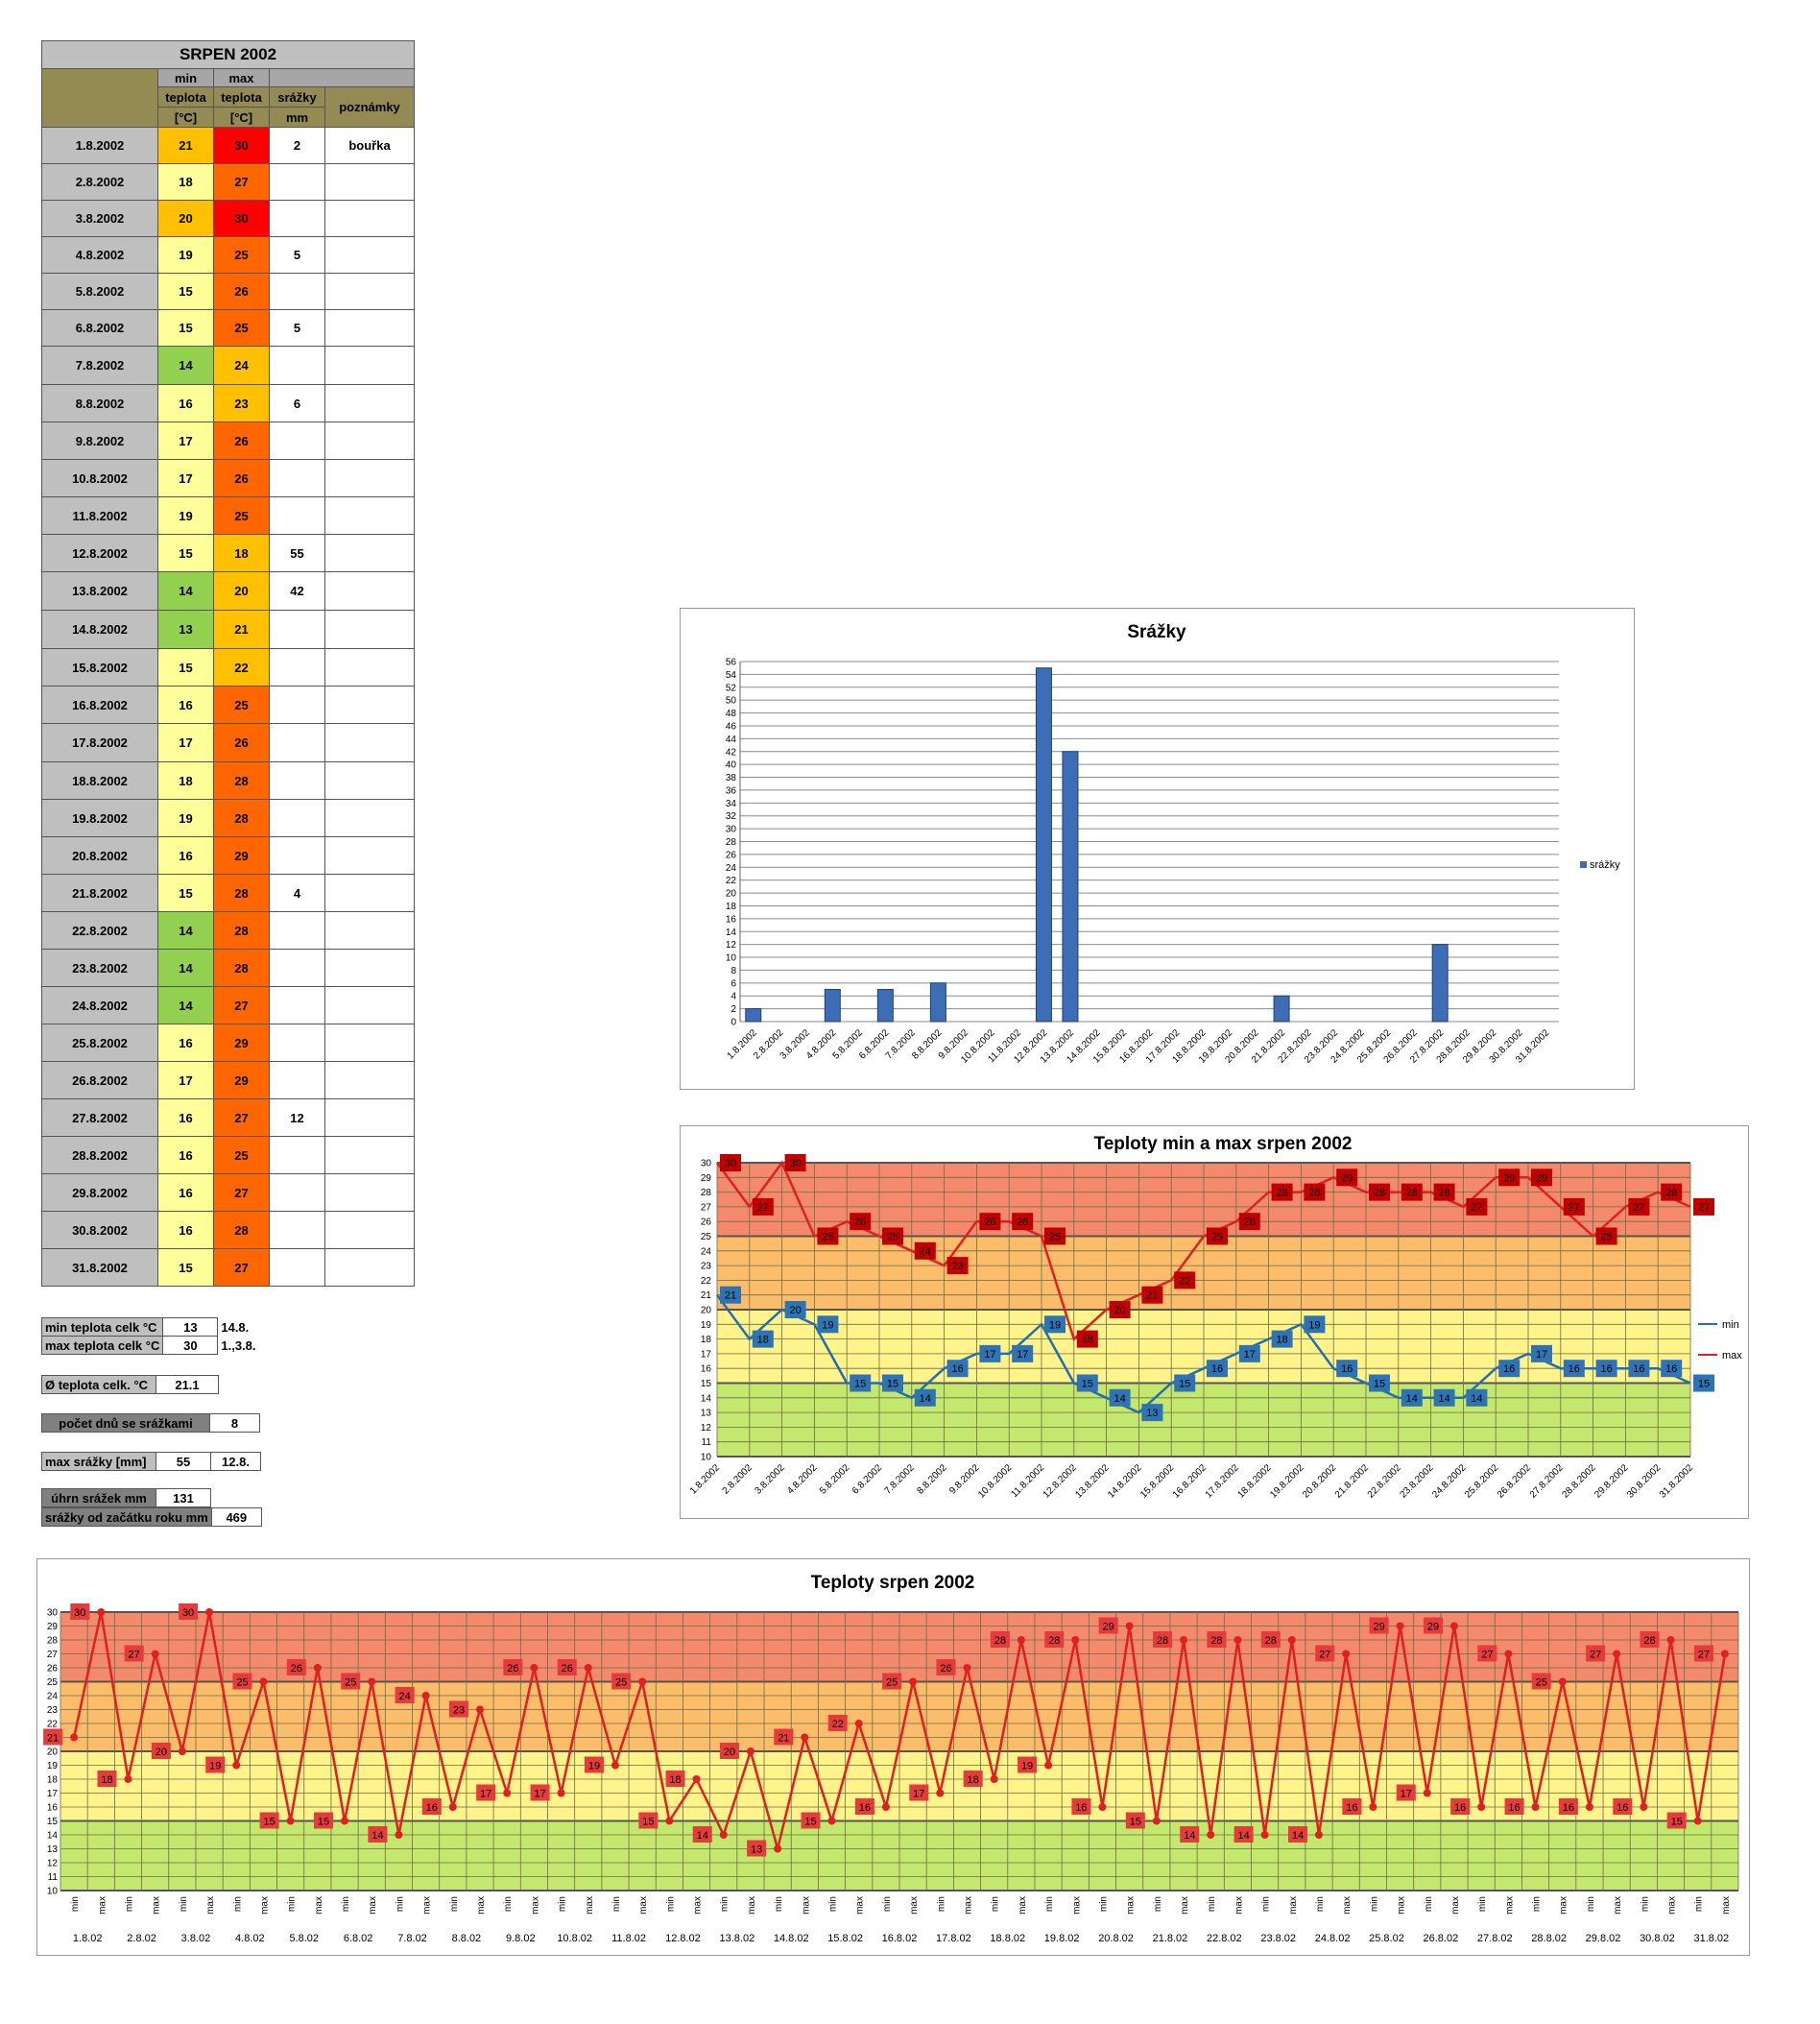  I want to click on group-label: 15.8.02, so click(845, 1938).